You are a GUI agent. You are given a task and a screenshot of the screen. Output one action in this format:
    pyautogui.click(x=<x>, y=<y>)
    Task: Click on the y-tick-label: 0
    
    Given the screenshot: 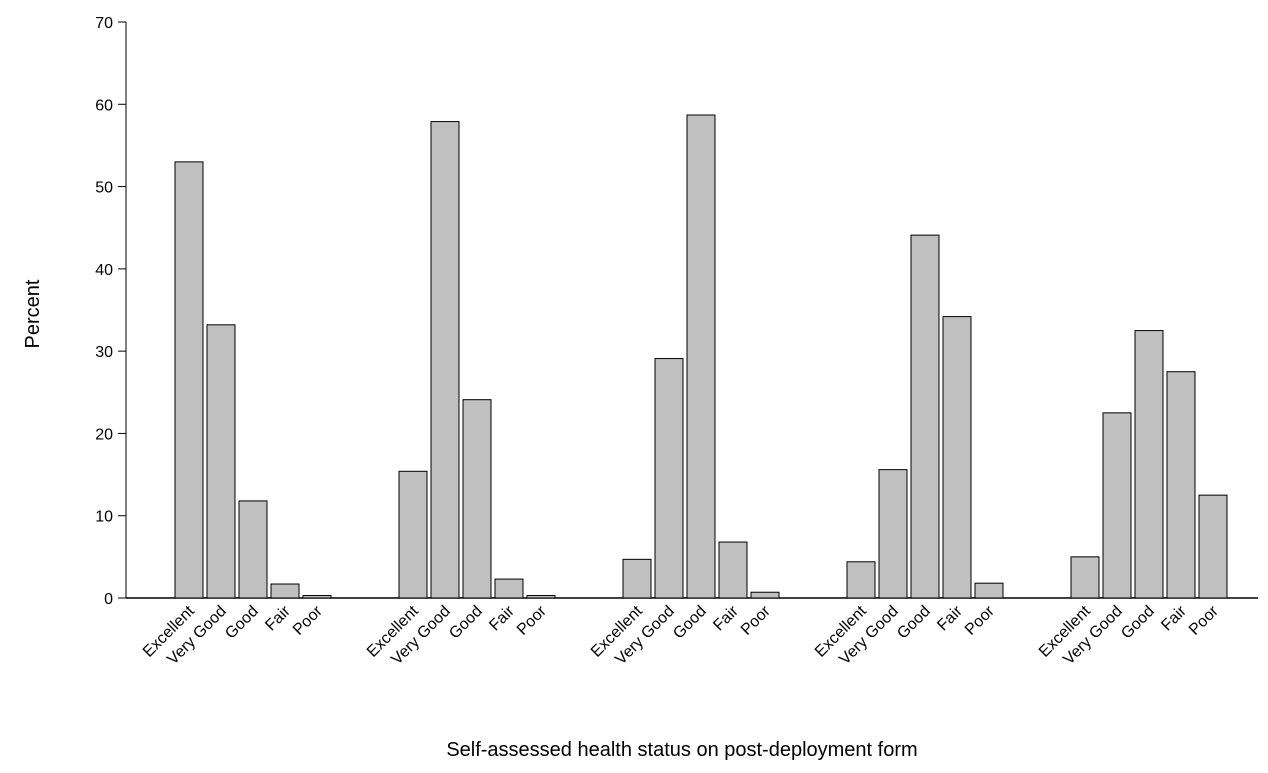 What is the action you would take?
    pyautogui.click(x=108, y=599)
    